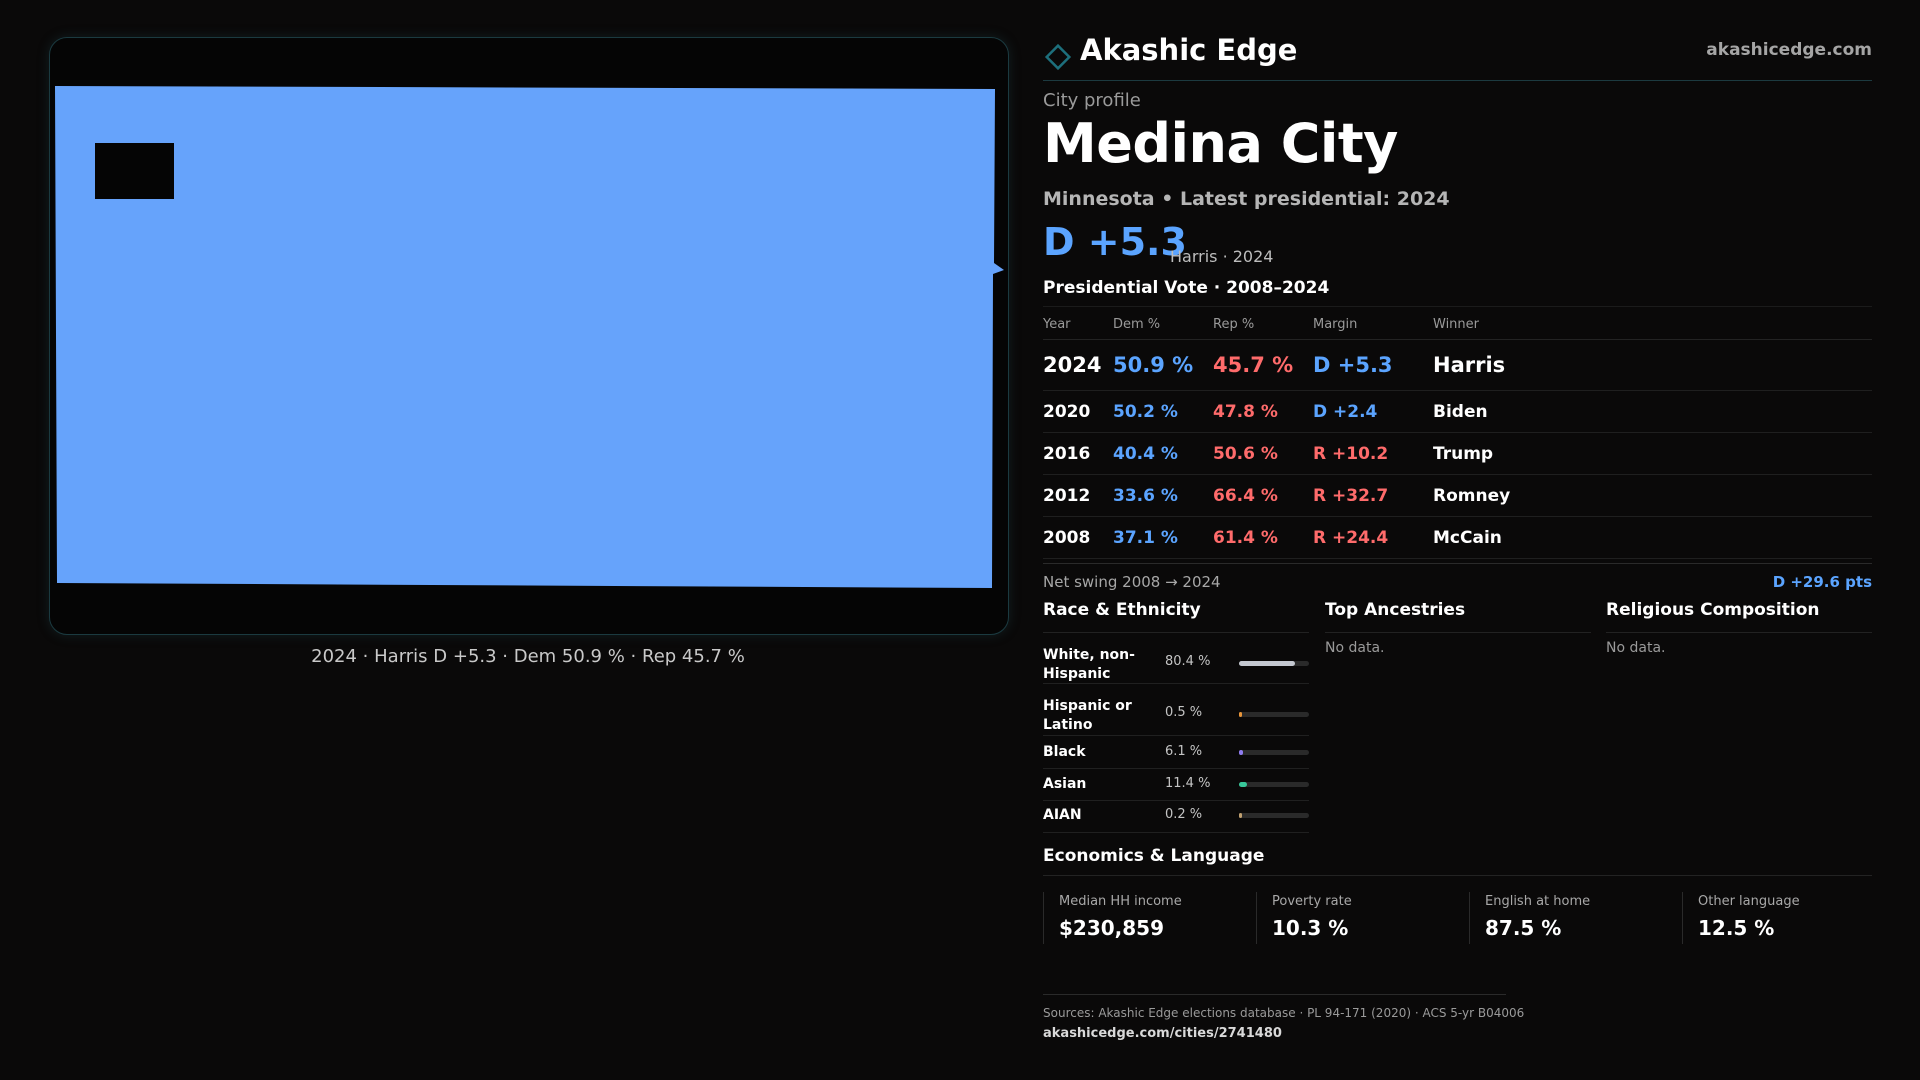  What do you see at coordinates (1345, 412) in the screenshot?
I see `row-margin: D +2.4` at bounding box center [1345, 412].